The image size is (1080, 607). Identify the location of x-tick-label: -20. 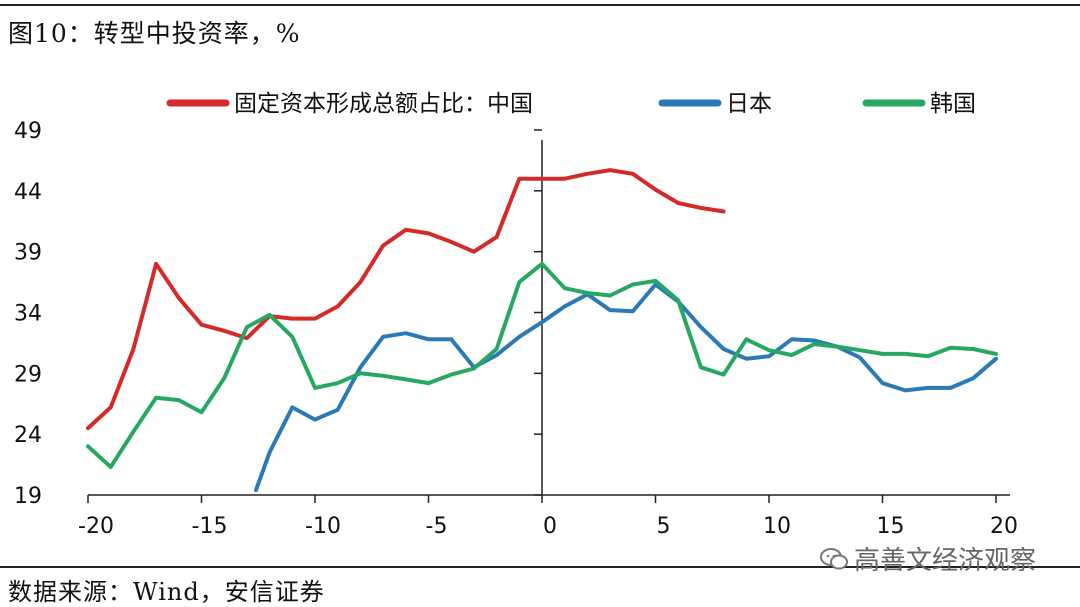
(96, 526).